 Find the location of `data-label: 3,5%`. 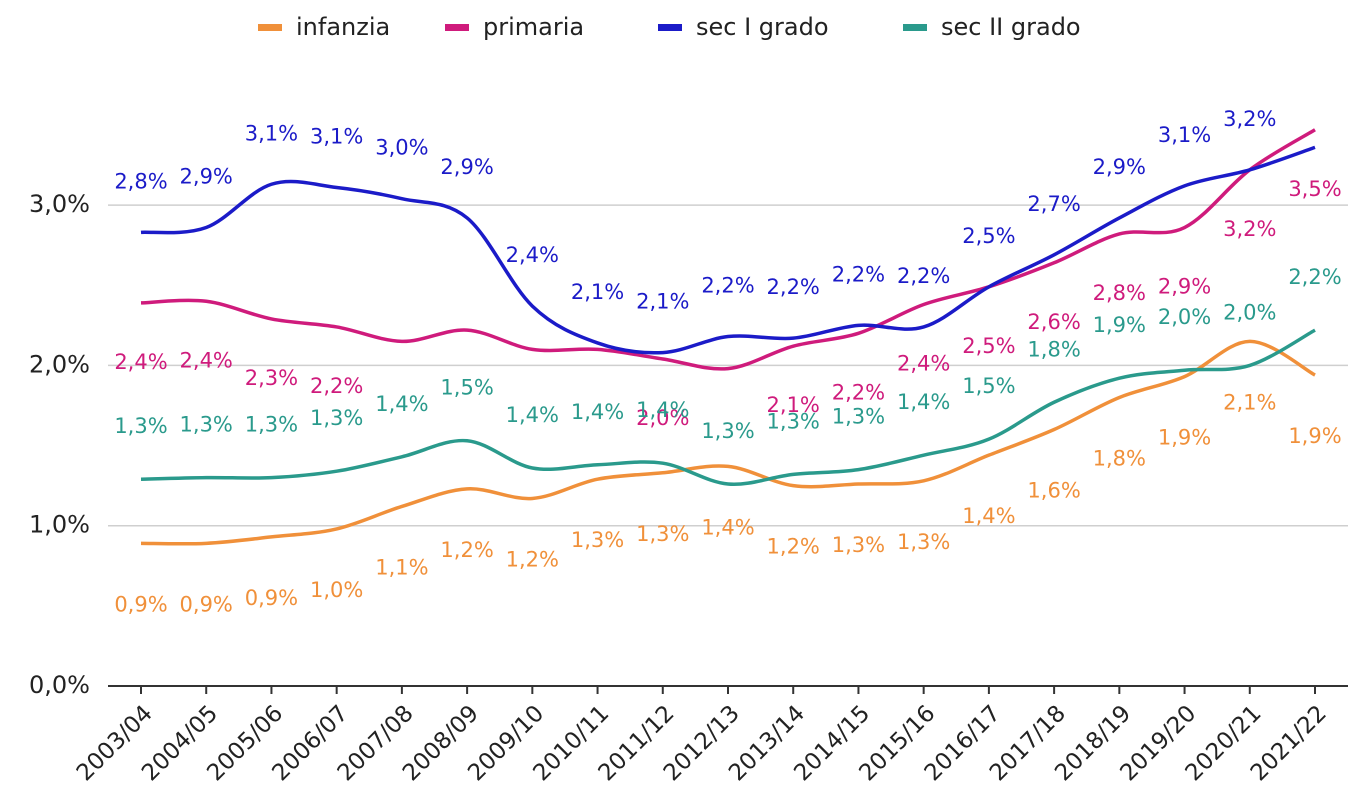

data-label: 3,5% is located at coordinates (1314, 189).